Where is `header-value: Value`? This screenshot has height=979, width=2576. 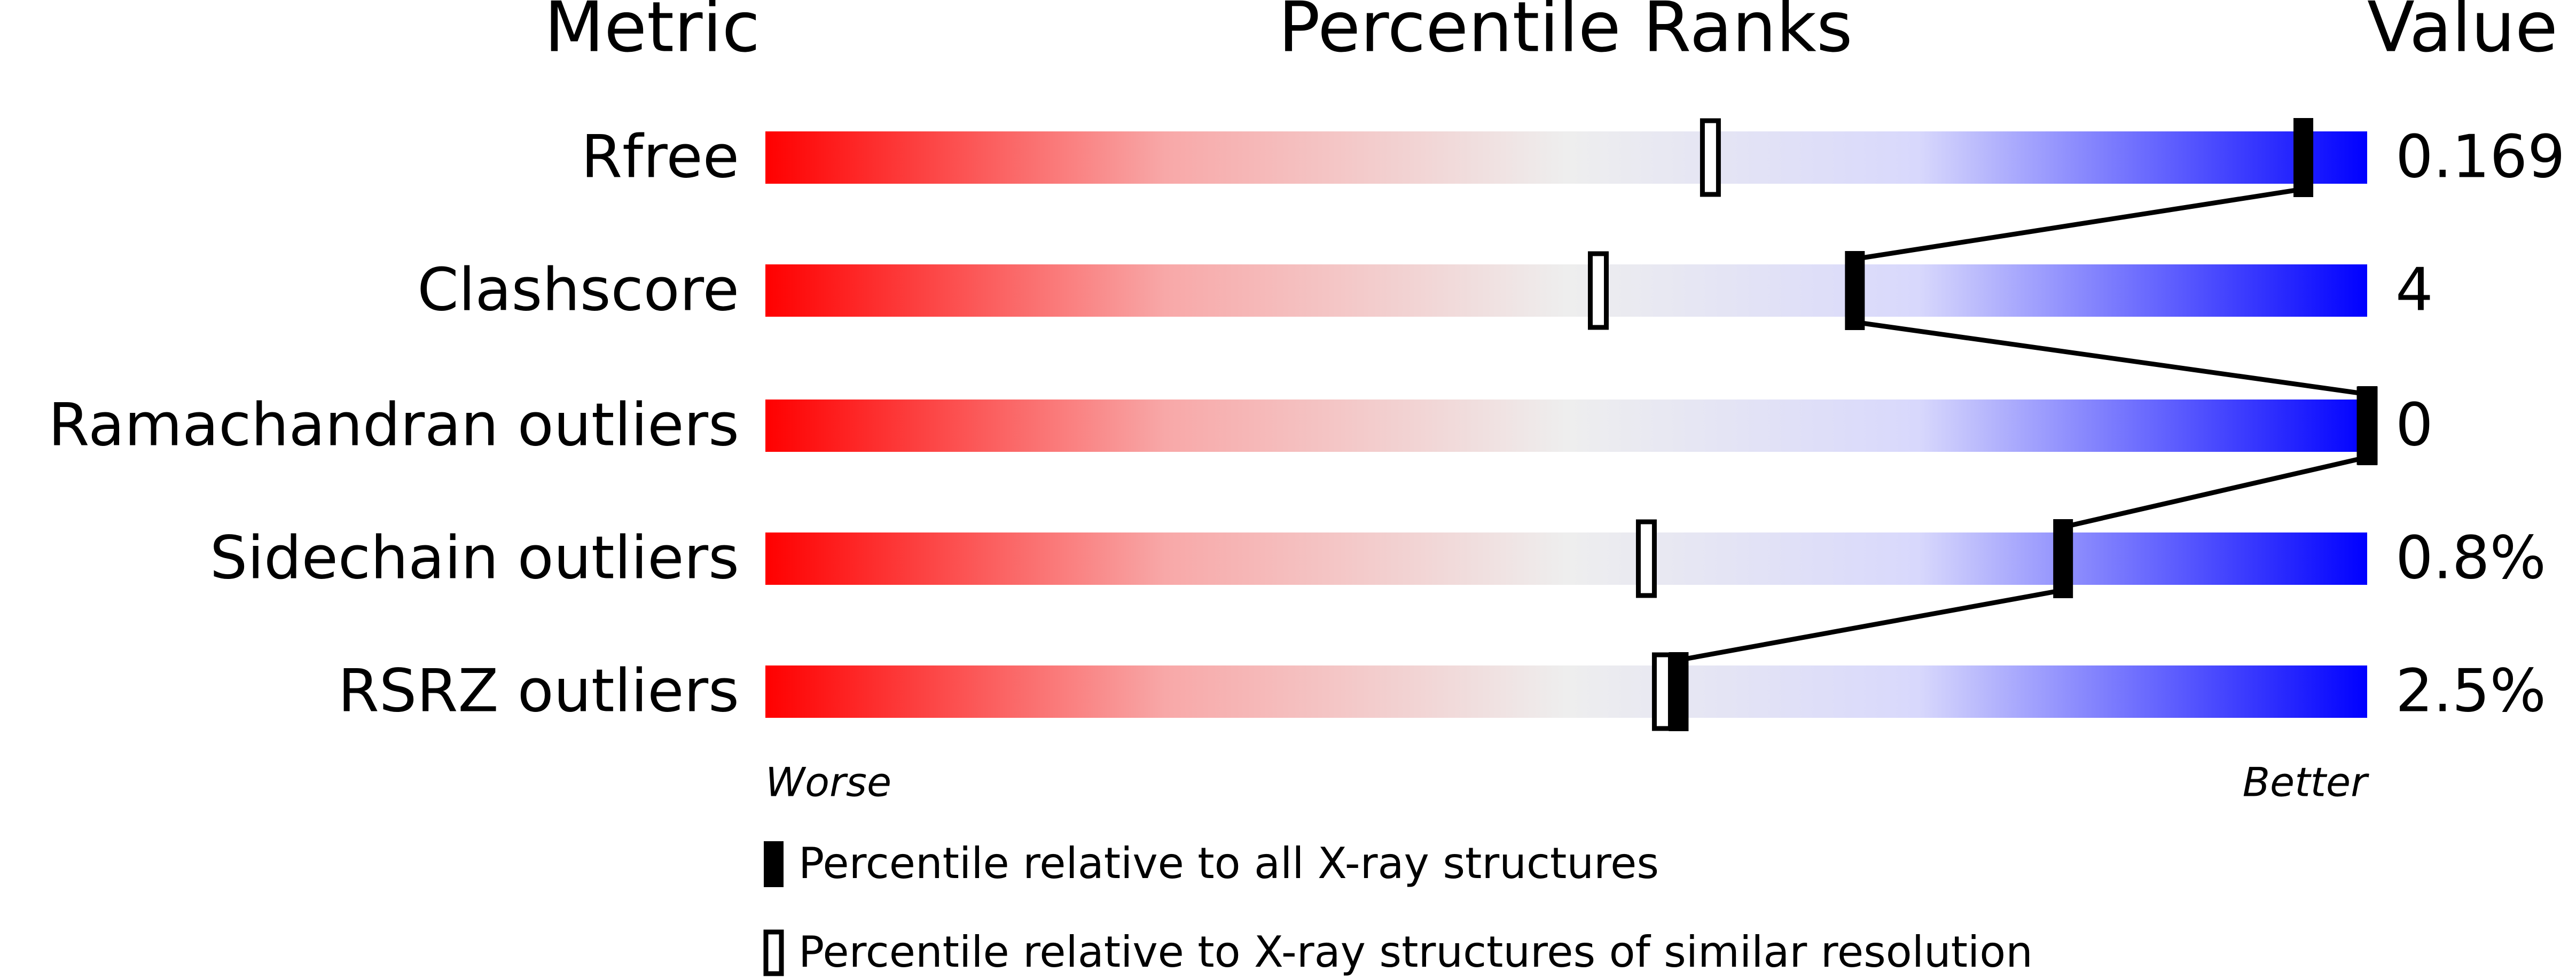 header-value: Value is located at coordinates (2462, 34).